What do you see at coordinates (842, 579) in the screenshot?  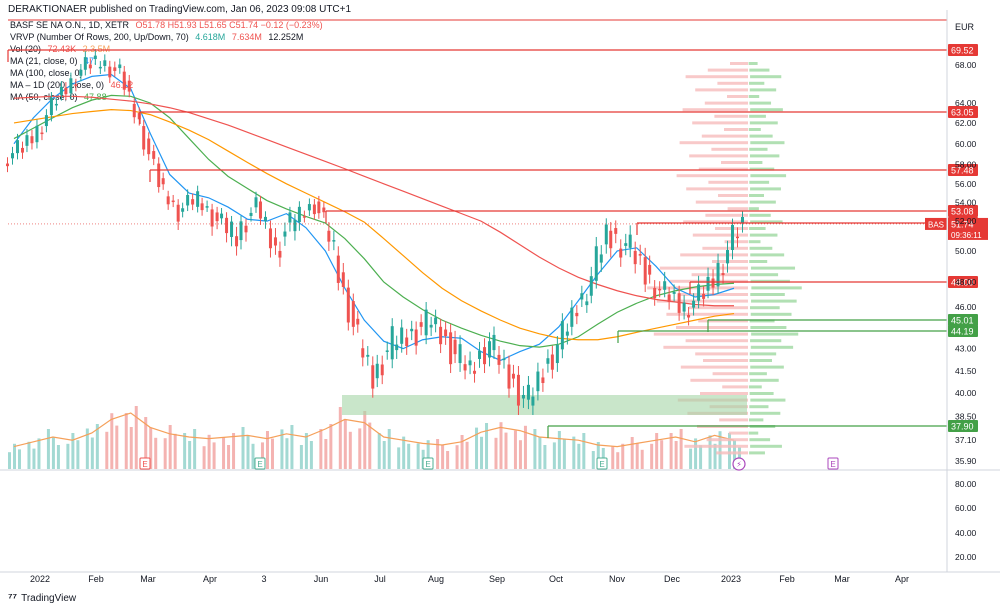 I see `time-tick: Mar` at bounding box center [842, 579].